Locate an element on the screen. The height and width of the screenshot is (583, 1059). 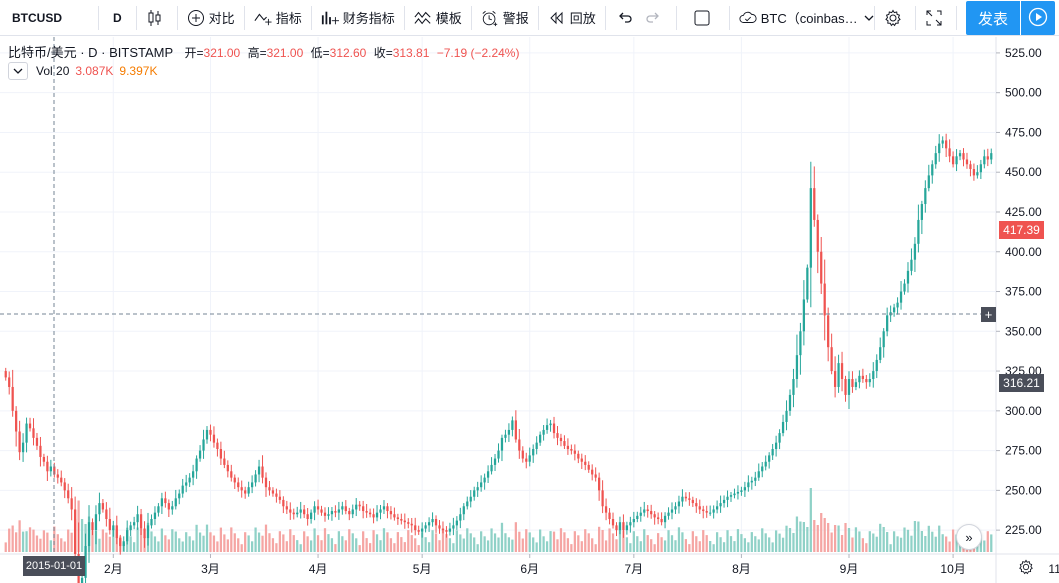
alarm-clock-icon is located at coordinates (490, 18).